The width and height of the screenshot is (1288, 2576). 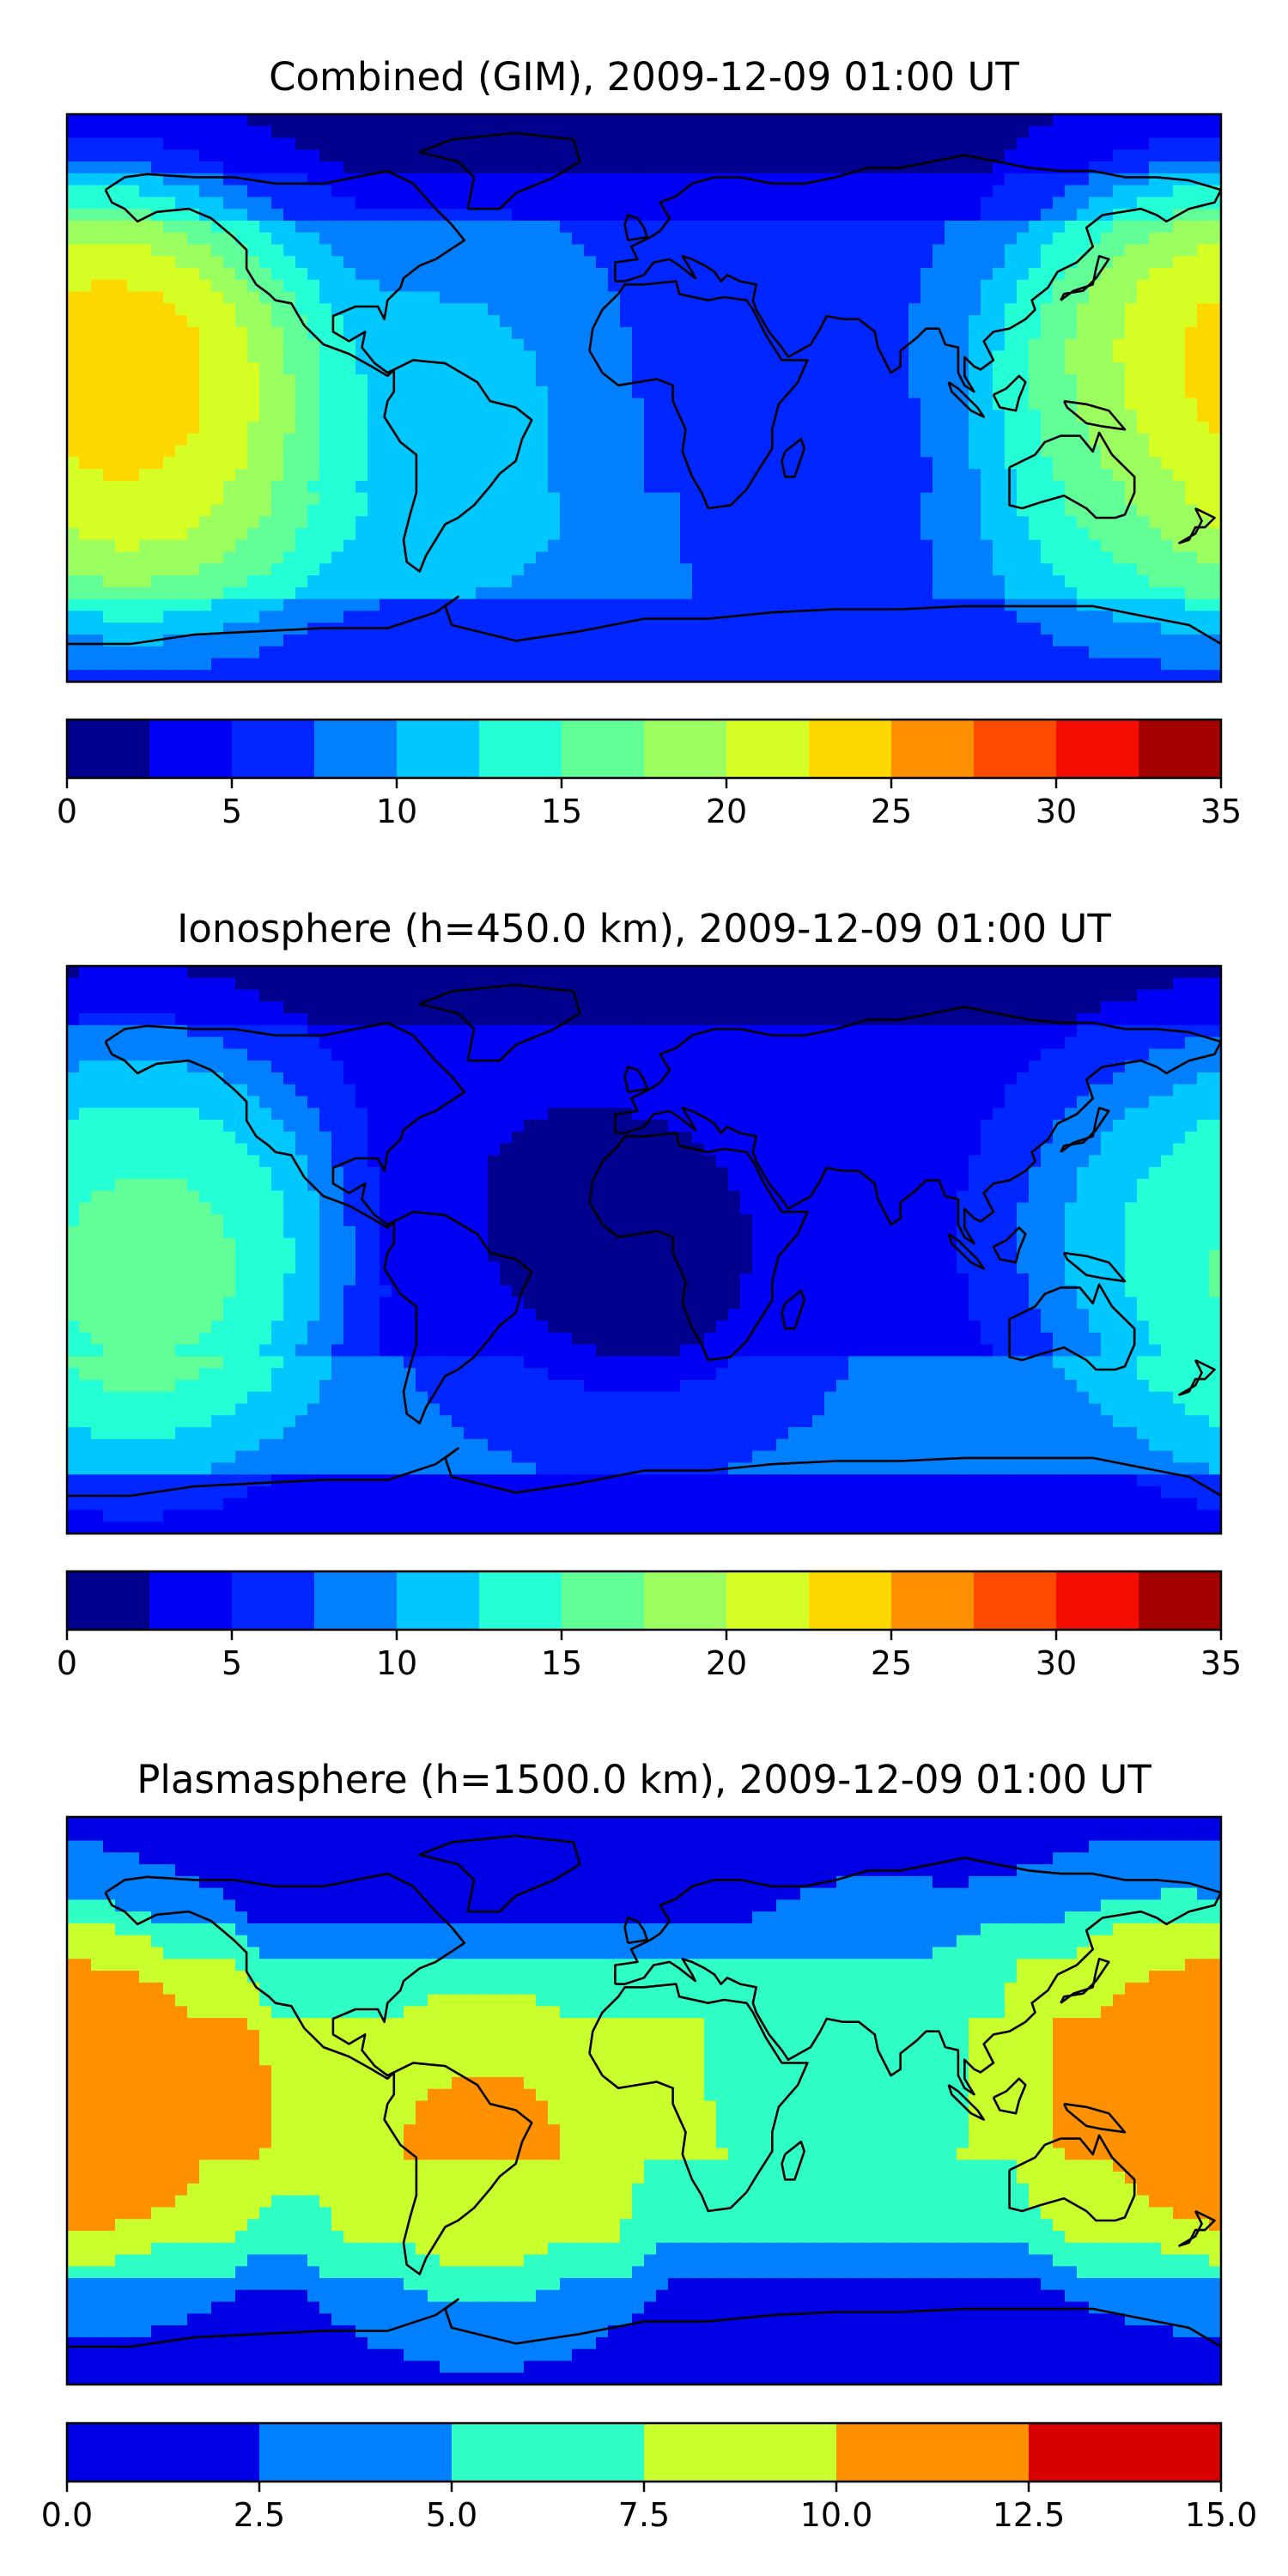 What do you see at coordinates (768, 749) in the screenshot?
I see `colorbar-segment` at bounding box center [768, 749].